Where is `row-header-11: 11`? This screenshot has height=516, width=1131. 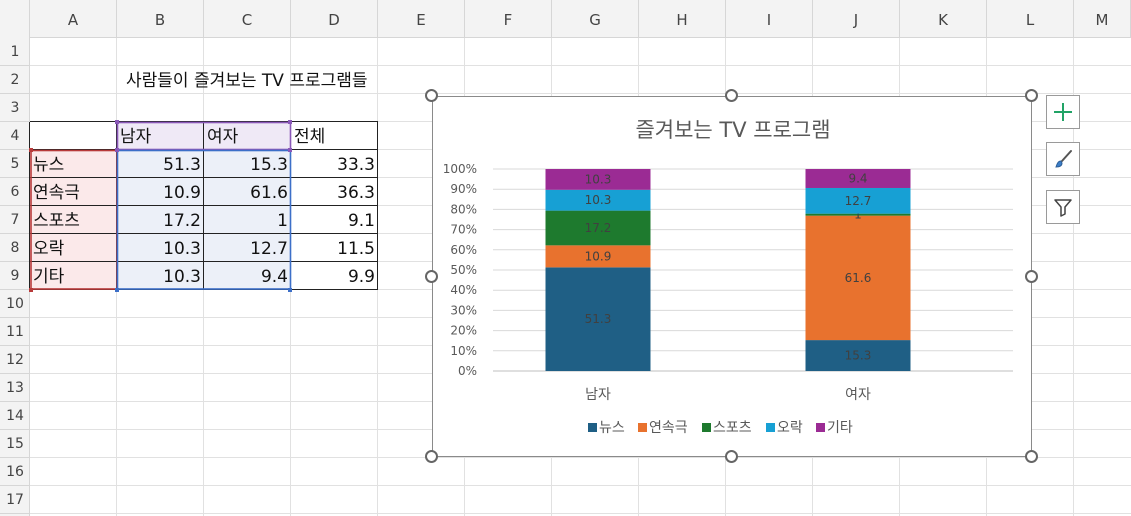 row-header-11: 11 is located at coordinates (15, 332).